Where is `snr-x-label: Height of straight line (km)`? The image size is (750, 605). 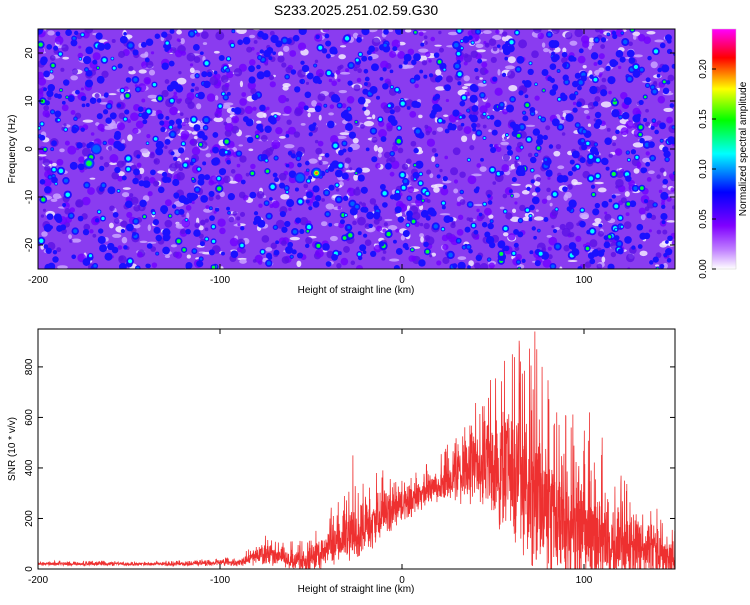
snr-x-label: Height of straight line (km) is located at coordinates (356, 589).